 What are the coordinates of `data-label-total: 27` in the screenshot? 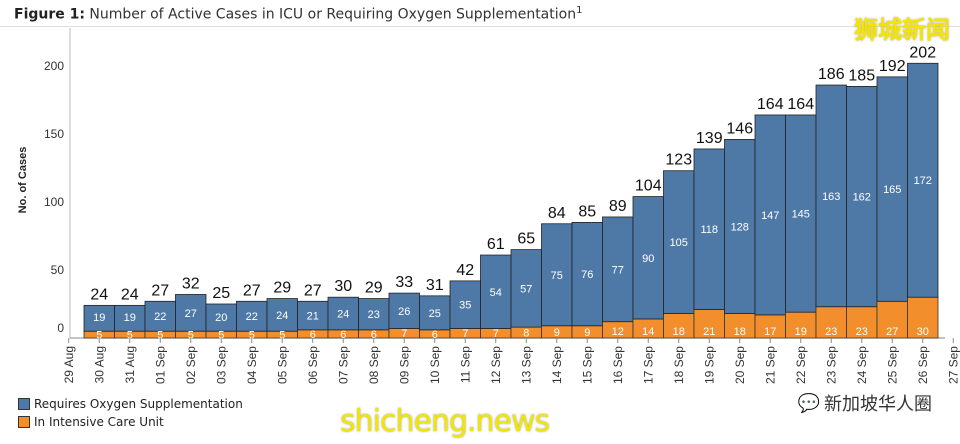 It's located at (160, 290).